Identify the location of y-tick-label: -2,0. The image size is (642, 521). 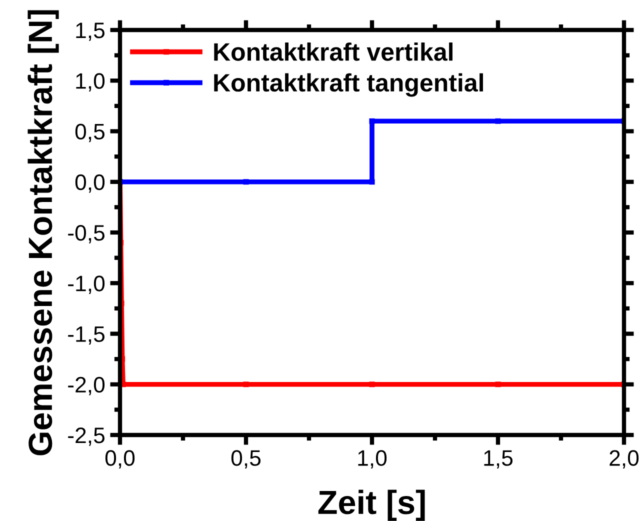
(86, 386).